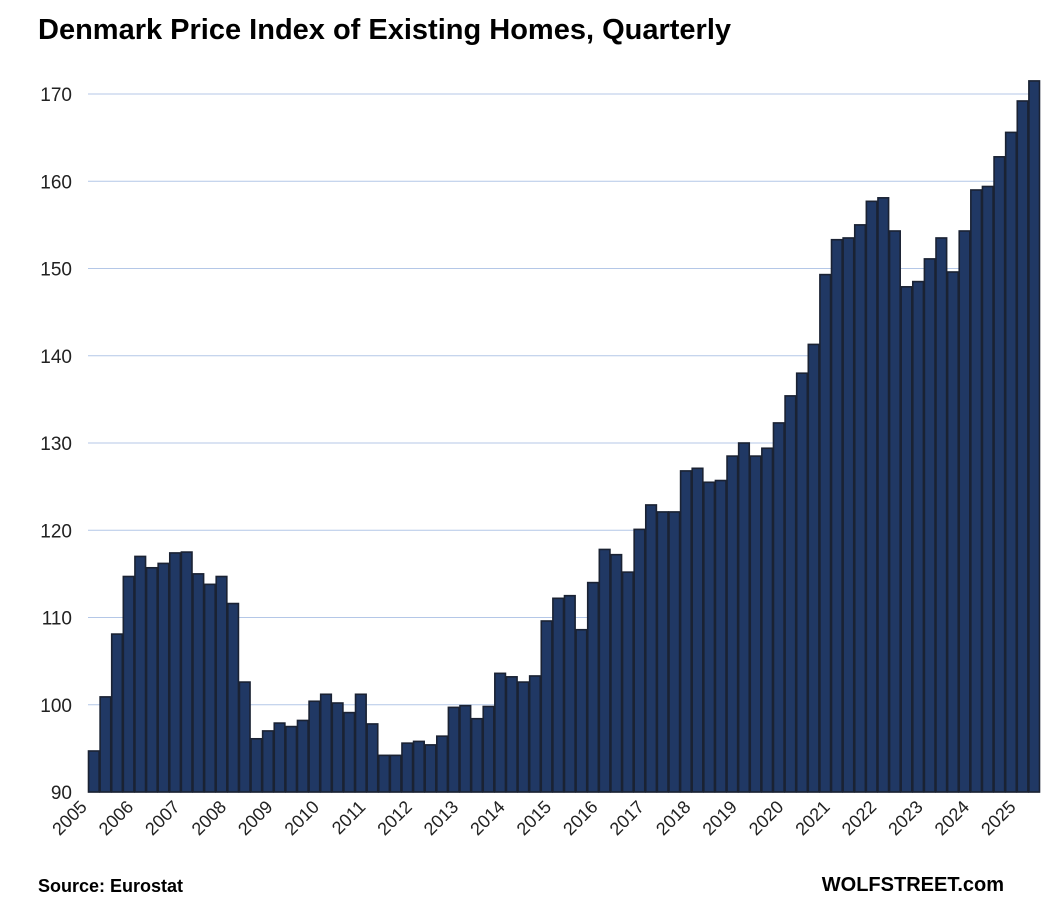  What do you see at coordinates (627, 818) in the screenshot?
I see `x-tick-label: 2017` at bounding box center [627, 818].